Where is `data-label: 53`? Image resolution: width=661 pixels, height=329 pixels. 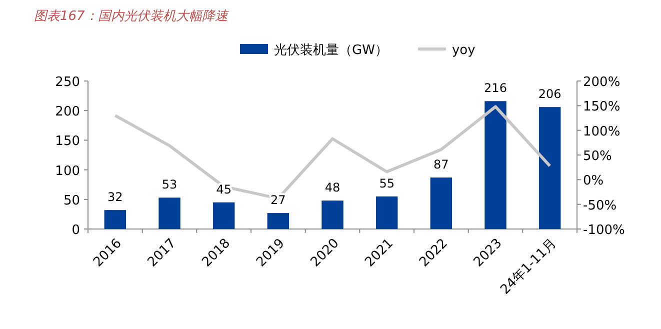 data-label: 53 is located at coordinates (170, 185).